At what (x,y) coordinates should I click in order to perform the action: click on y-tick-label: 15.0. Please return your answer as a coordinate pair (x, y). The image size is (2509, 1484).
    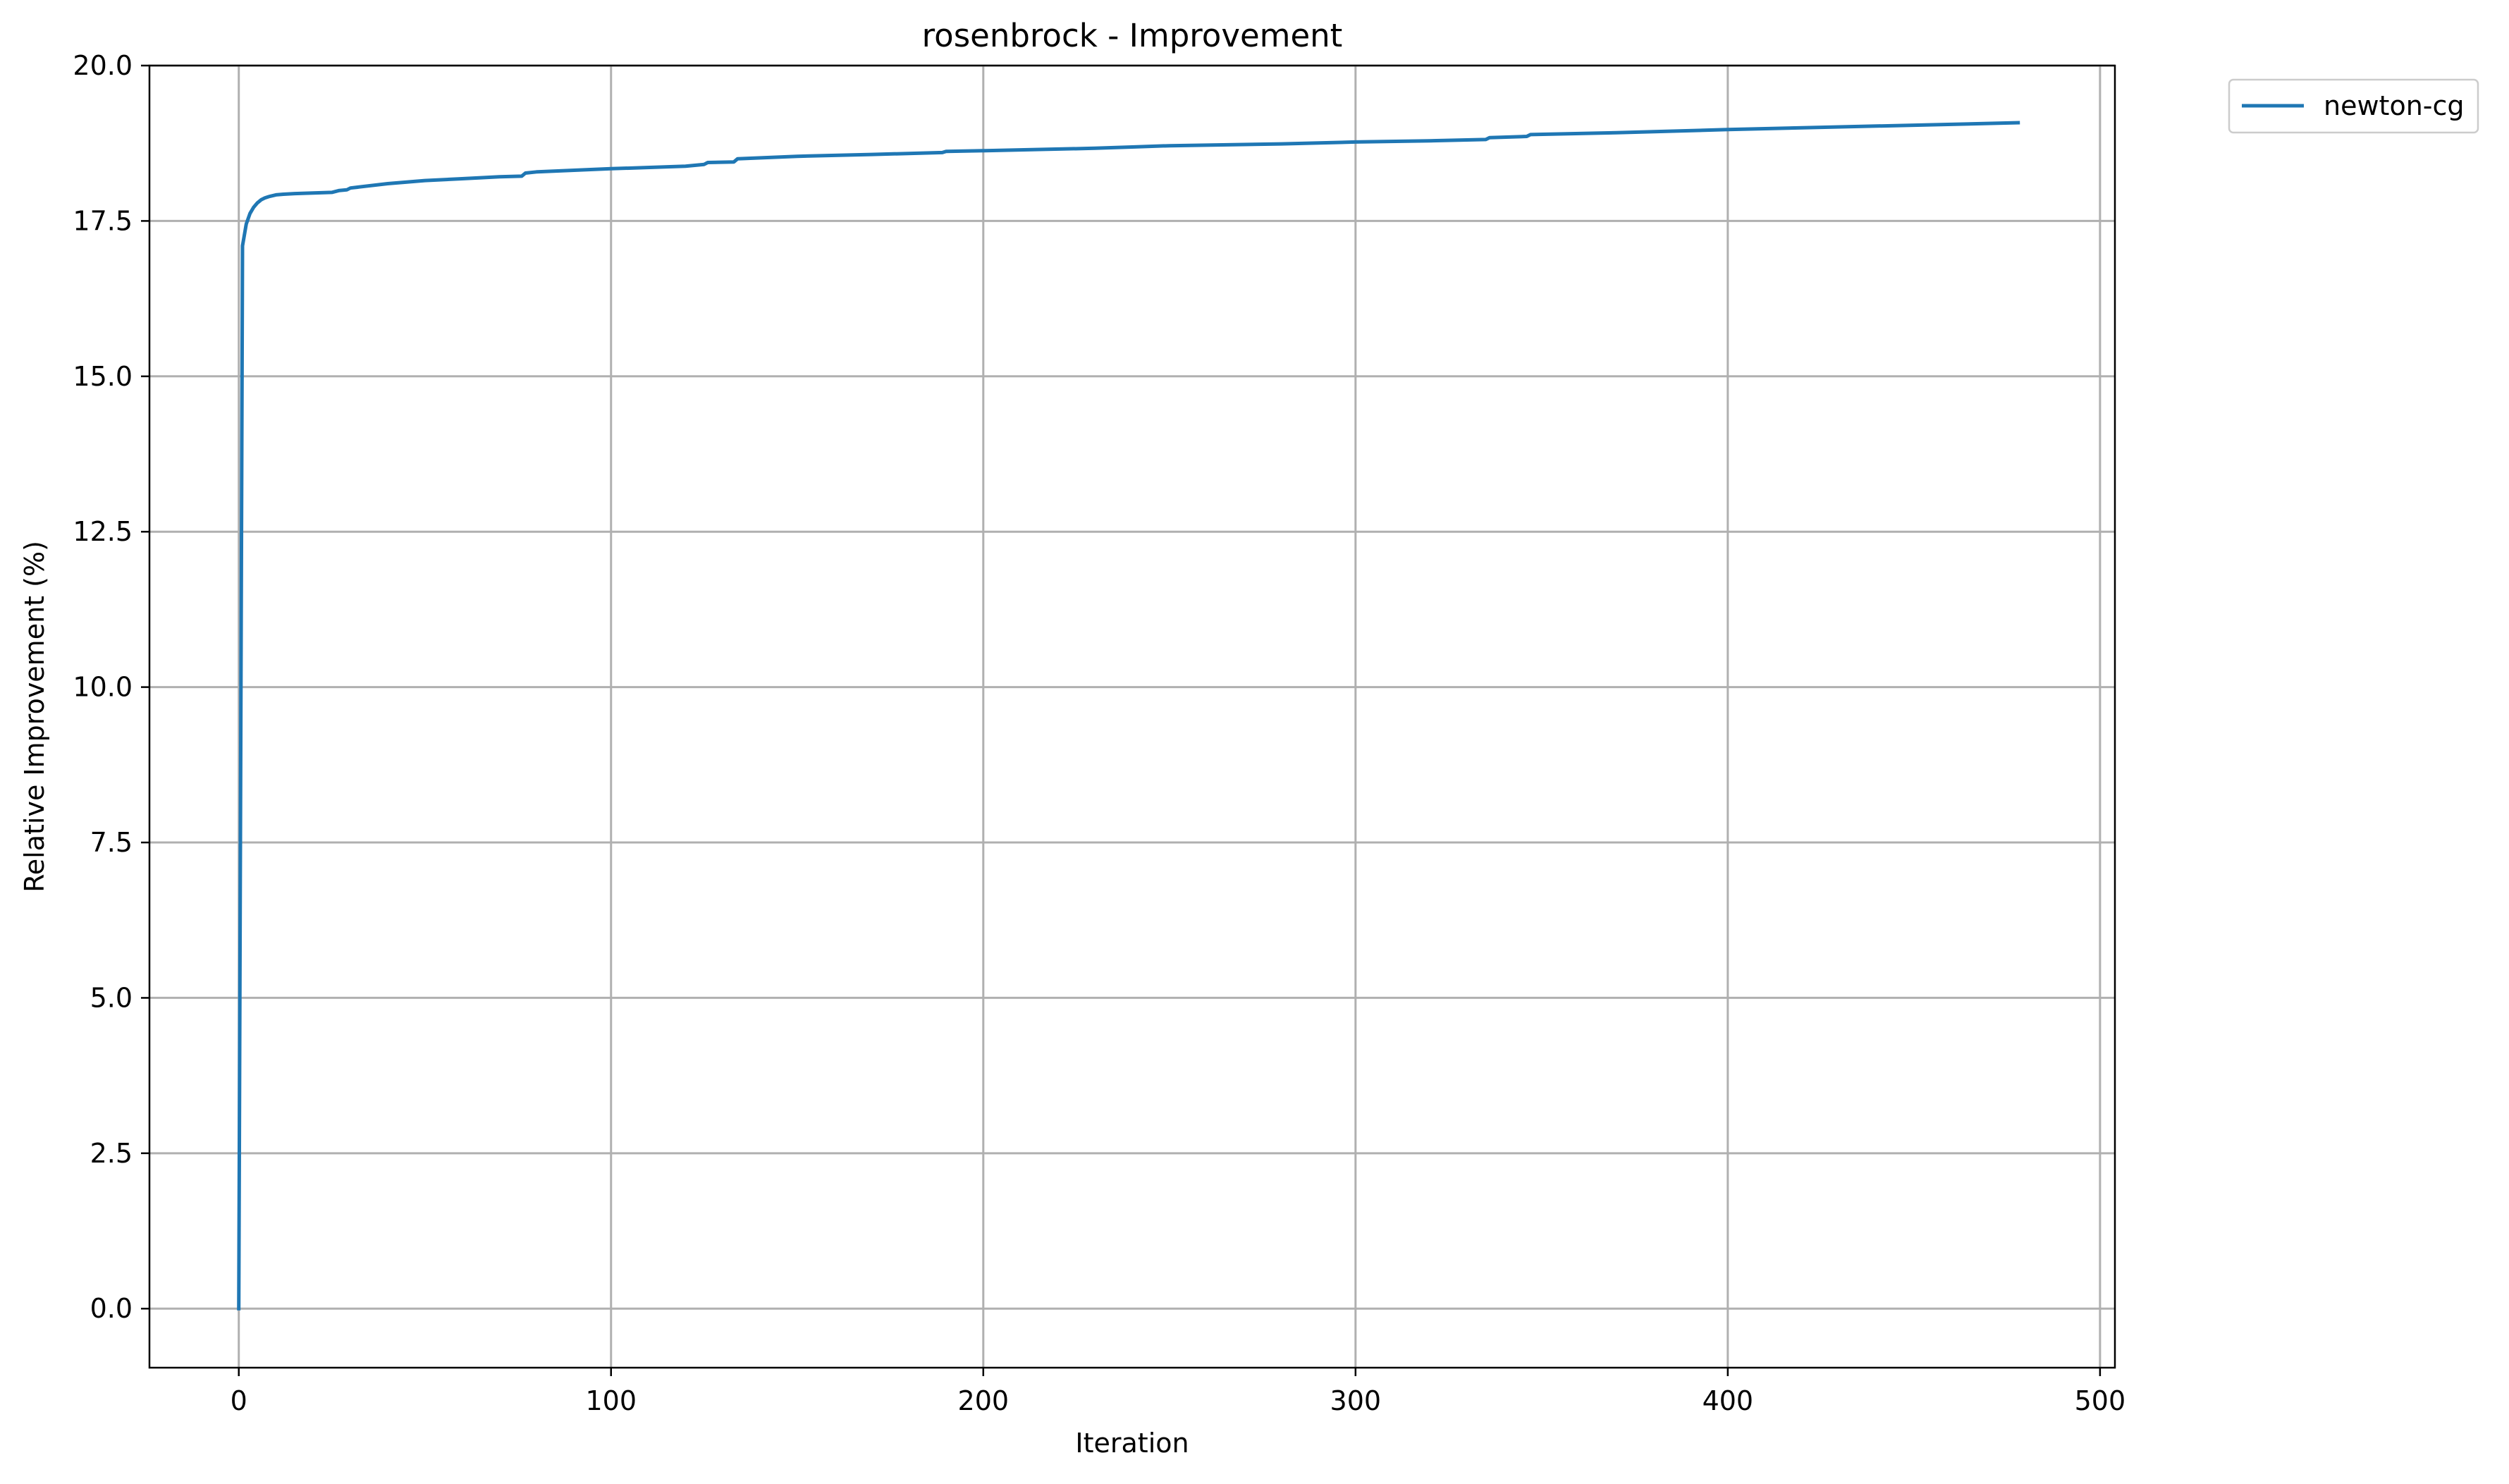
    Looking at the image, I should click on (103, 376).